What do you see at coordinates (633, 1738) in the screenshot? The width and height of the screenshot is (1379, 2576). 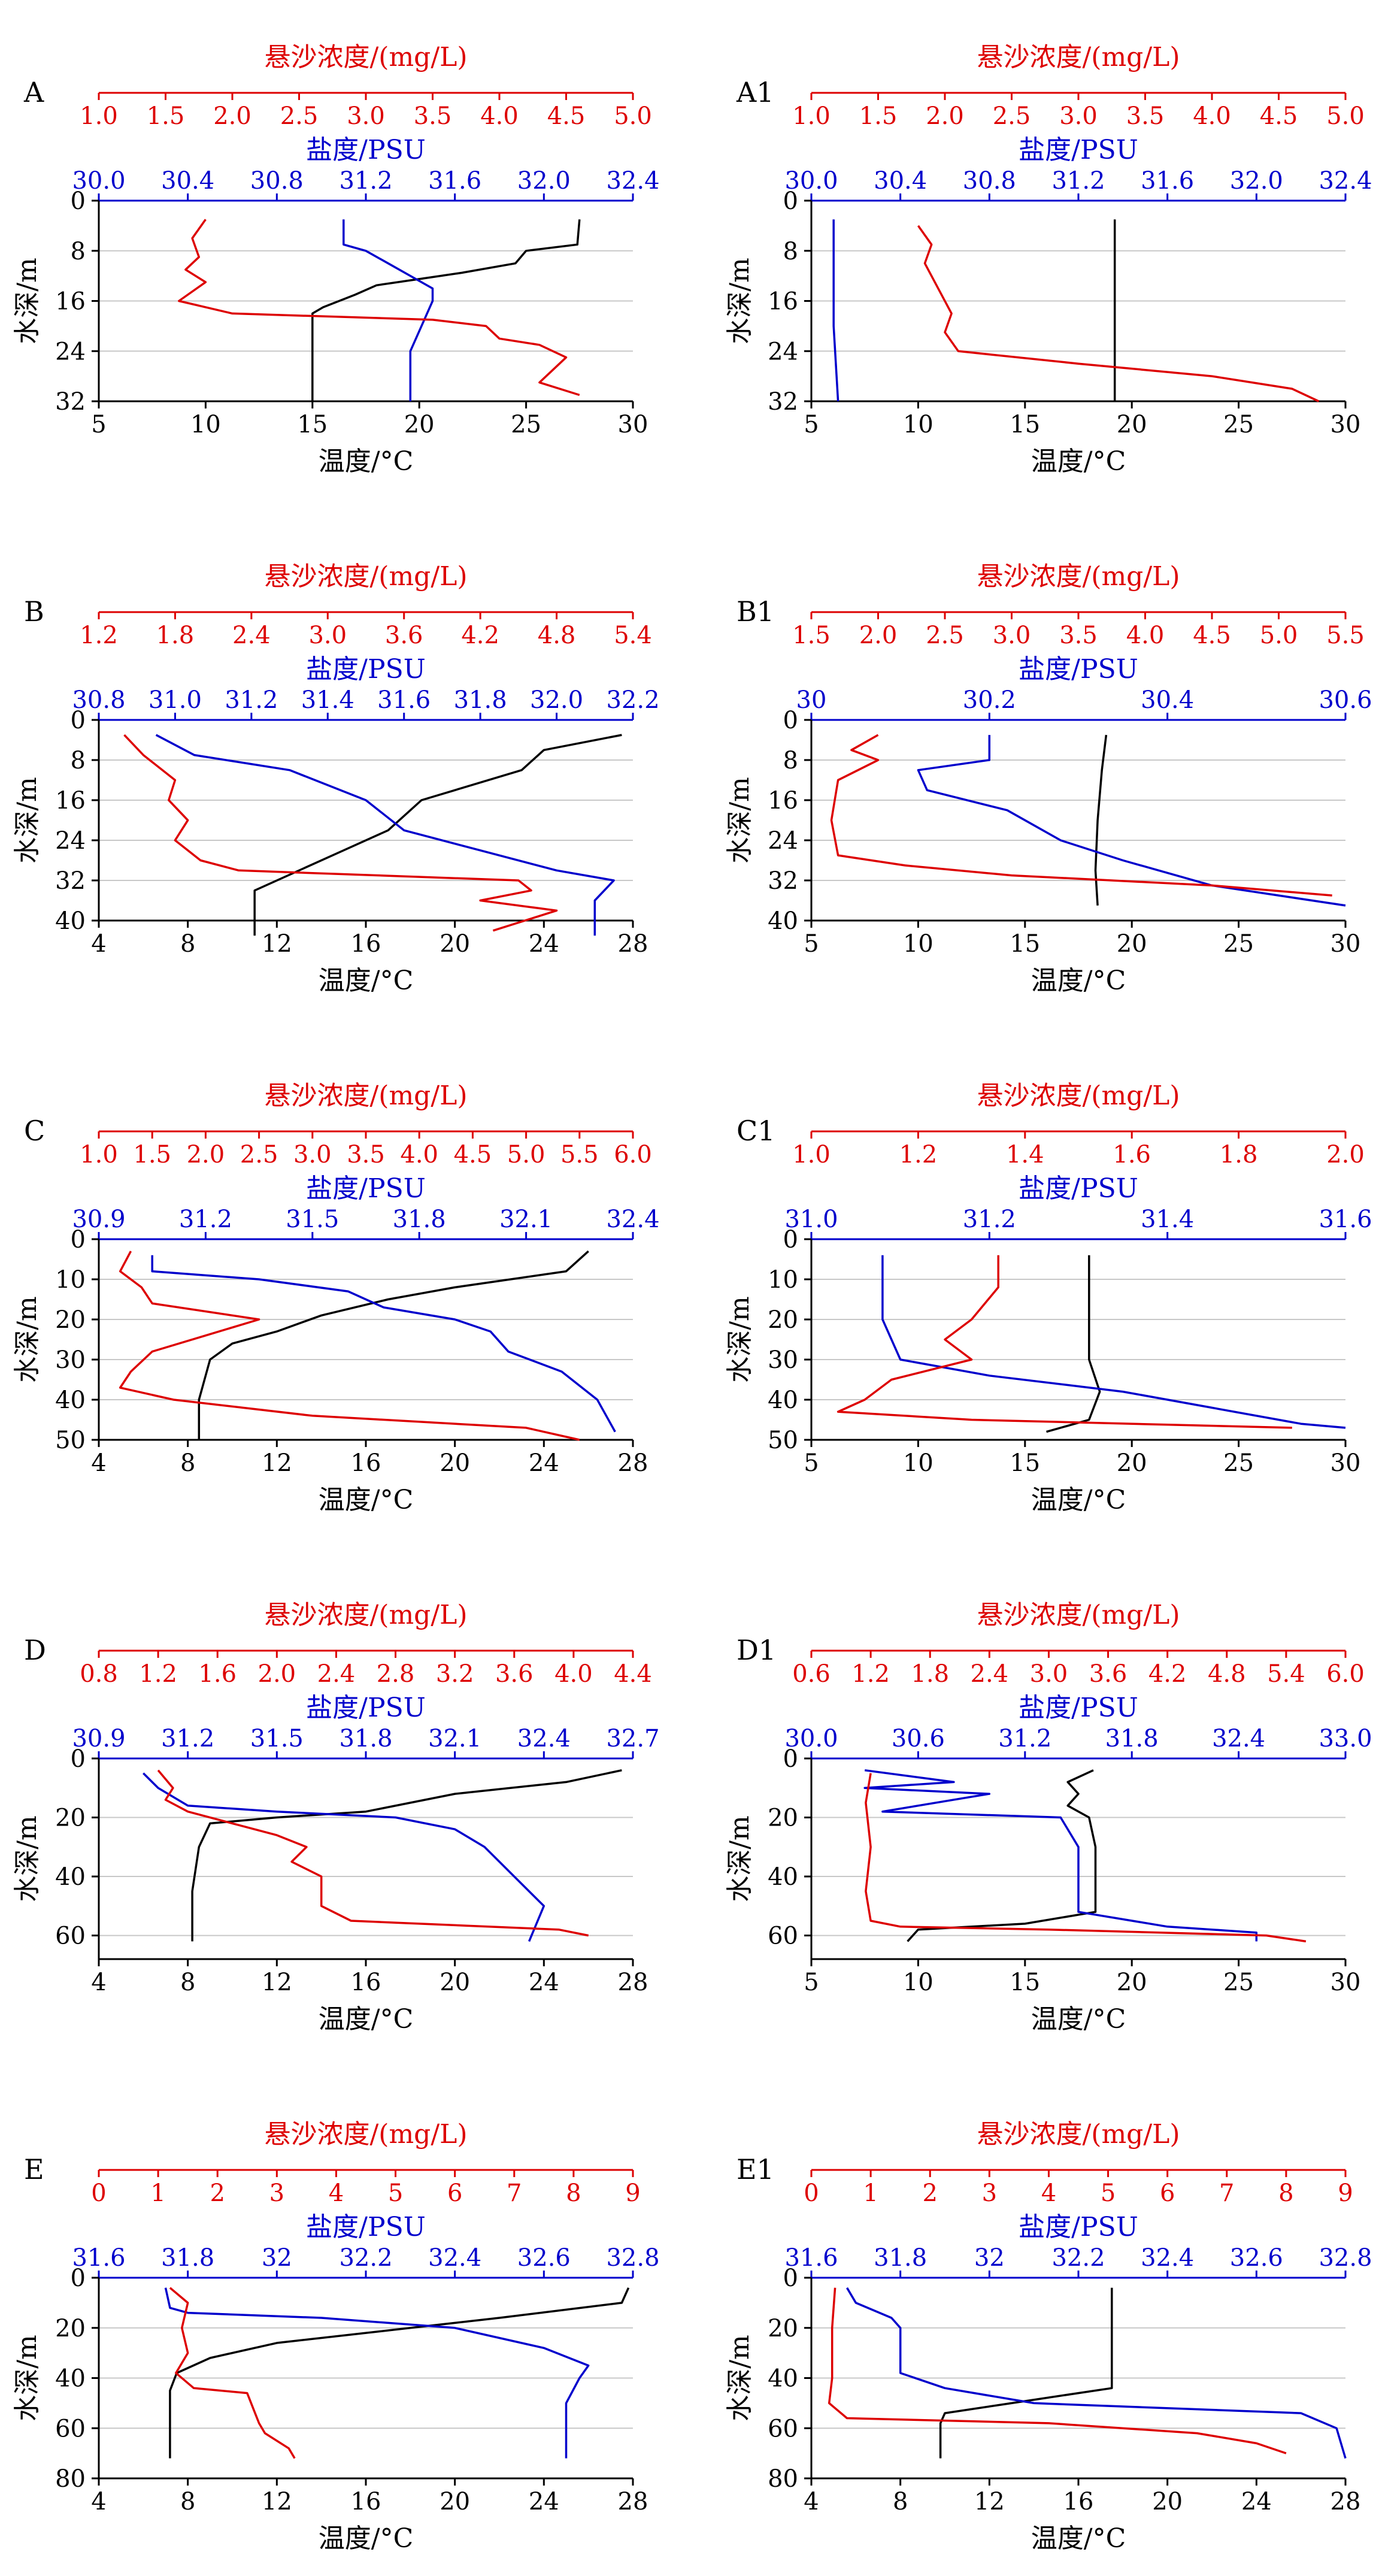 I see `sal-tick-label: 32.7` at bounding box center [633, 1738].